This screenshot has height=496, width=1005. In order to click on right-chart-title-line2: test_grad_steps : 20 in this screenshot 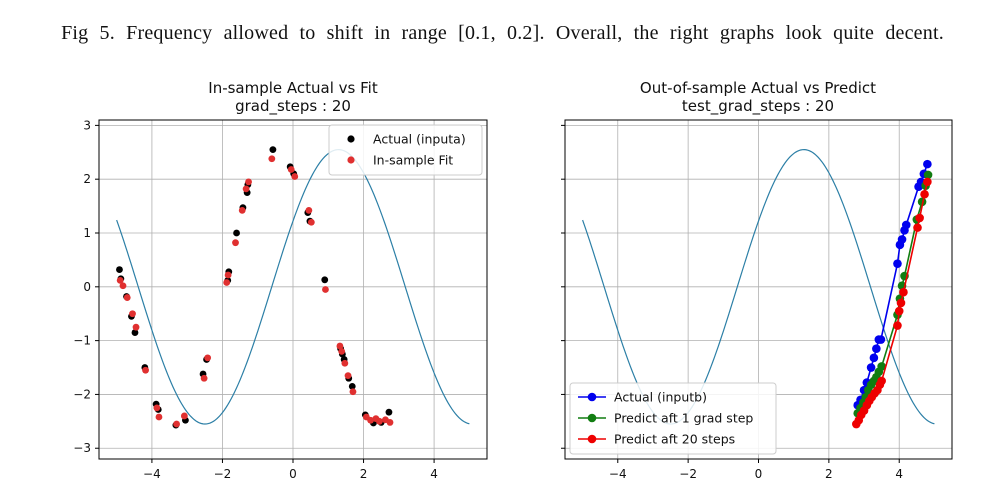, I will do `click(758, 106)`.